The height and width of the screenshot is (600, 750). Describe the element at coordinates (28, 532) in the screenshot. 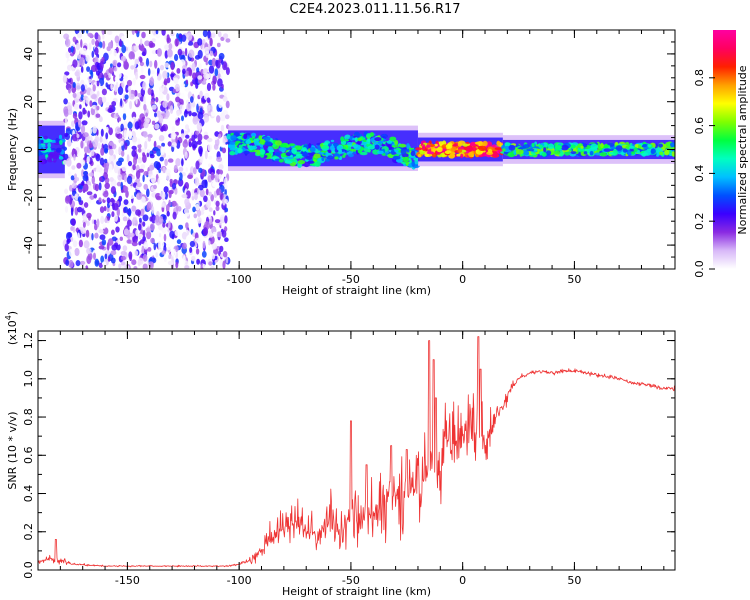

I see `snr-ytick-label-1: 0.2` at that location.